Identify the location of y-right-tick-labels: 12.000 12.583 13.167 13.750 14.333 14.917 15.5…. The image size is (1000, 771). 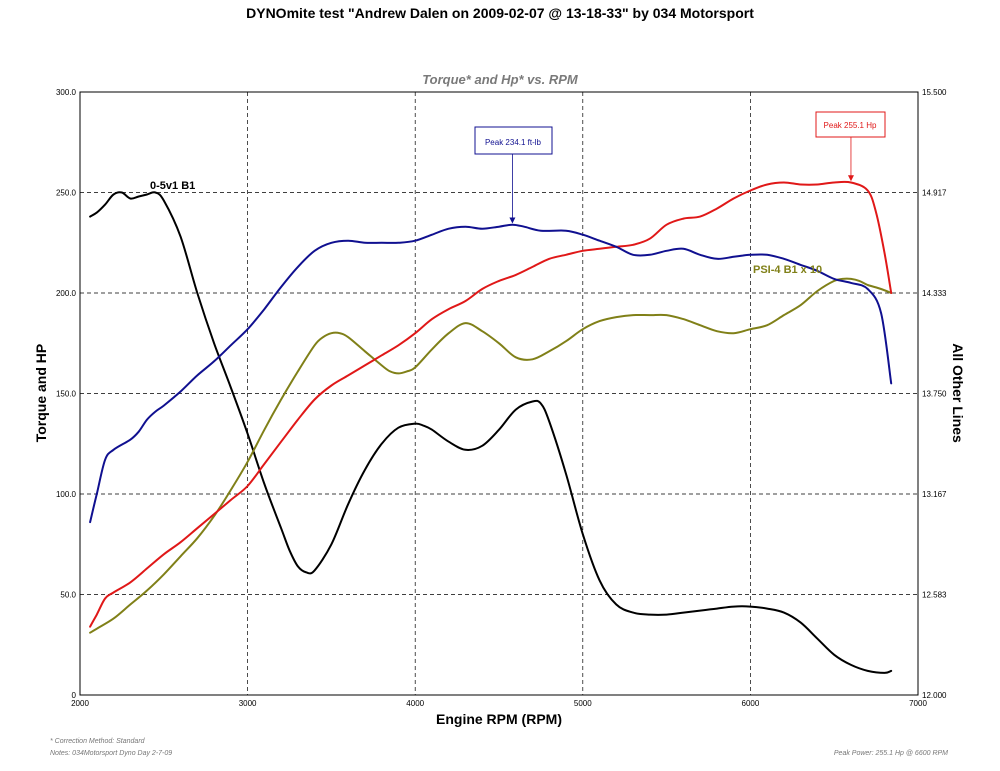
(934, 394).